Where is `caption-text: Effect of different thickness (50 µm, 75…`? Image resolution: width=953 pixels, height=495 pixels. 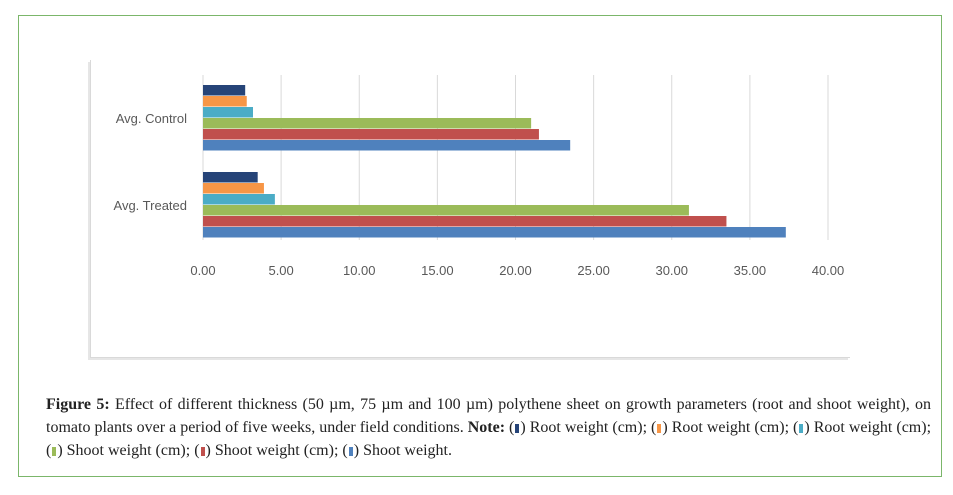
caption-text: Effect of different thickness (50 µm, 75… is located at coordinates (489, 416).